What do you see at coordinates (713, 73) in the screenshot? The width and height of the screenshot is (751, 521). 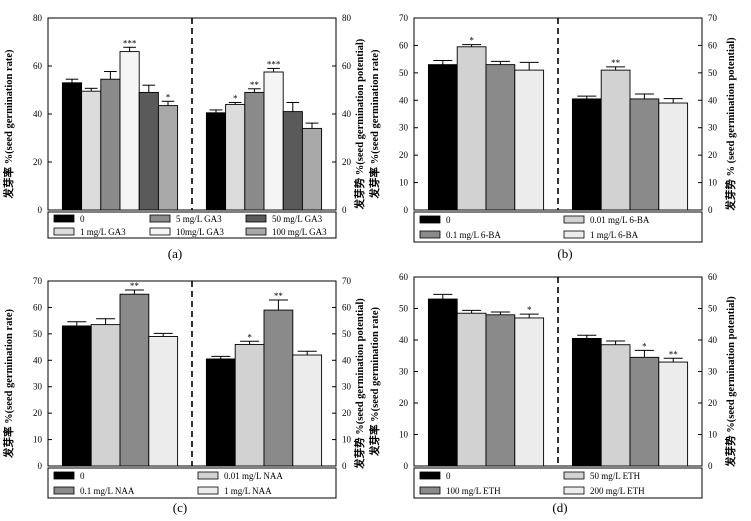 I see `y-tick-label-right: 50` at bounding box center [713, 73].